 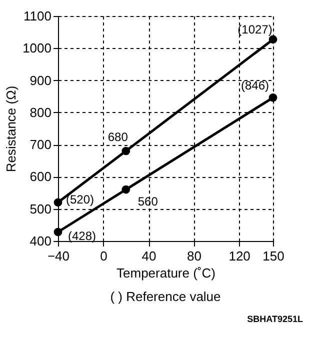 What do you see at coordinates (41, 112) in the screenshot?
I see `y-tick-label: 800` at bounding box center [41, 112].